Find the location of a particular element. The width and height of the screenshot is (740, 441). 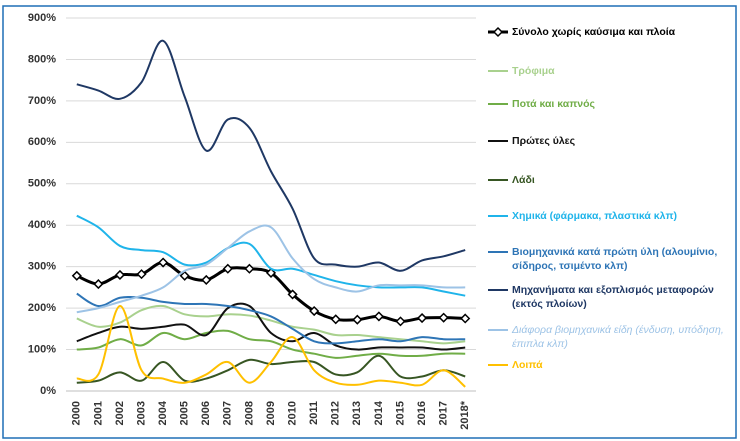

legend-label: Σύνολο χωρίς καύσιμα και πλοία is located at coordinates (594, 32).